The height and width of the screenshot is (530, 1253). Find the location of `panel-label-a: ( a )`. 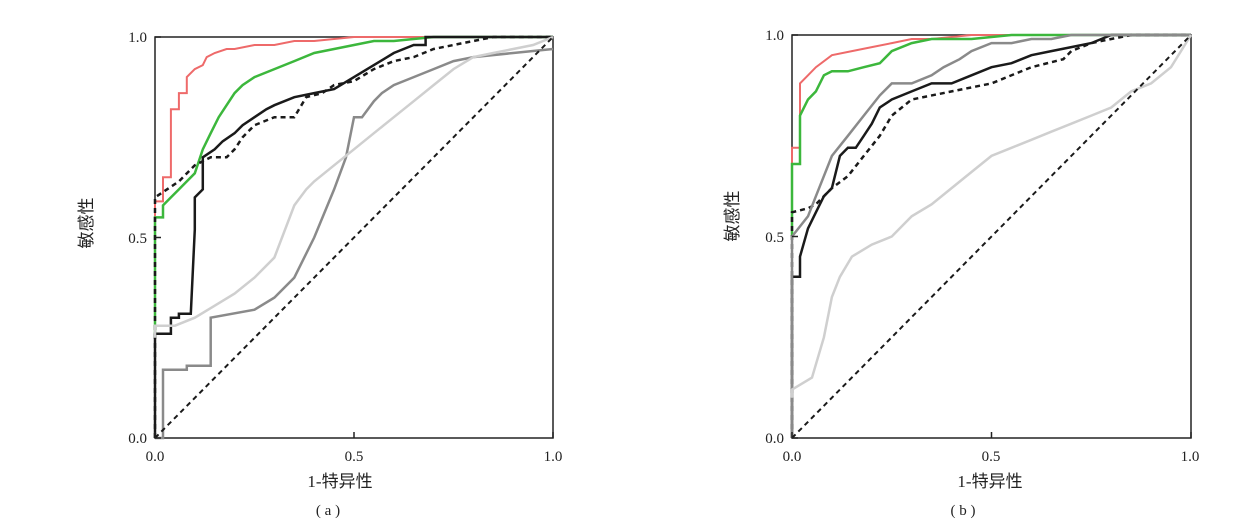

panel-label-a: ( a ) is located at coordinates (328, 511).